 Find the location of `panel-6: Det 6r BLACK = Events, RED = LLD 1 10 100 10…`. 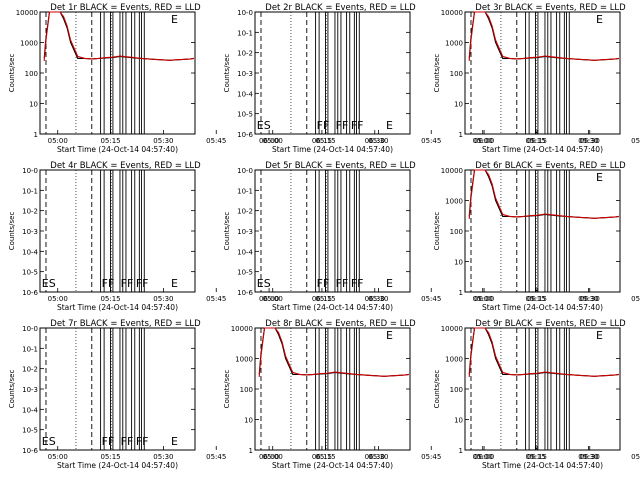

panel-6: Det 6r BLACK = Events, RED = LLD 1 10 100 10… is located at coordinates (536, 236).